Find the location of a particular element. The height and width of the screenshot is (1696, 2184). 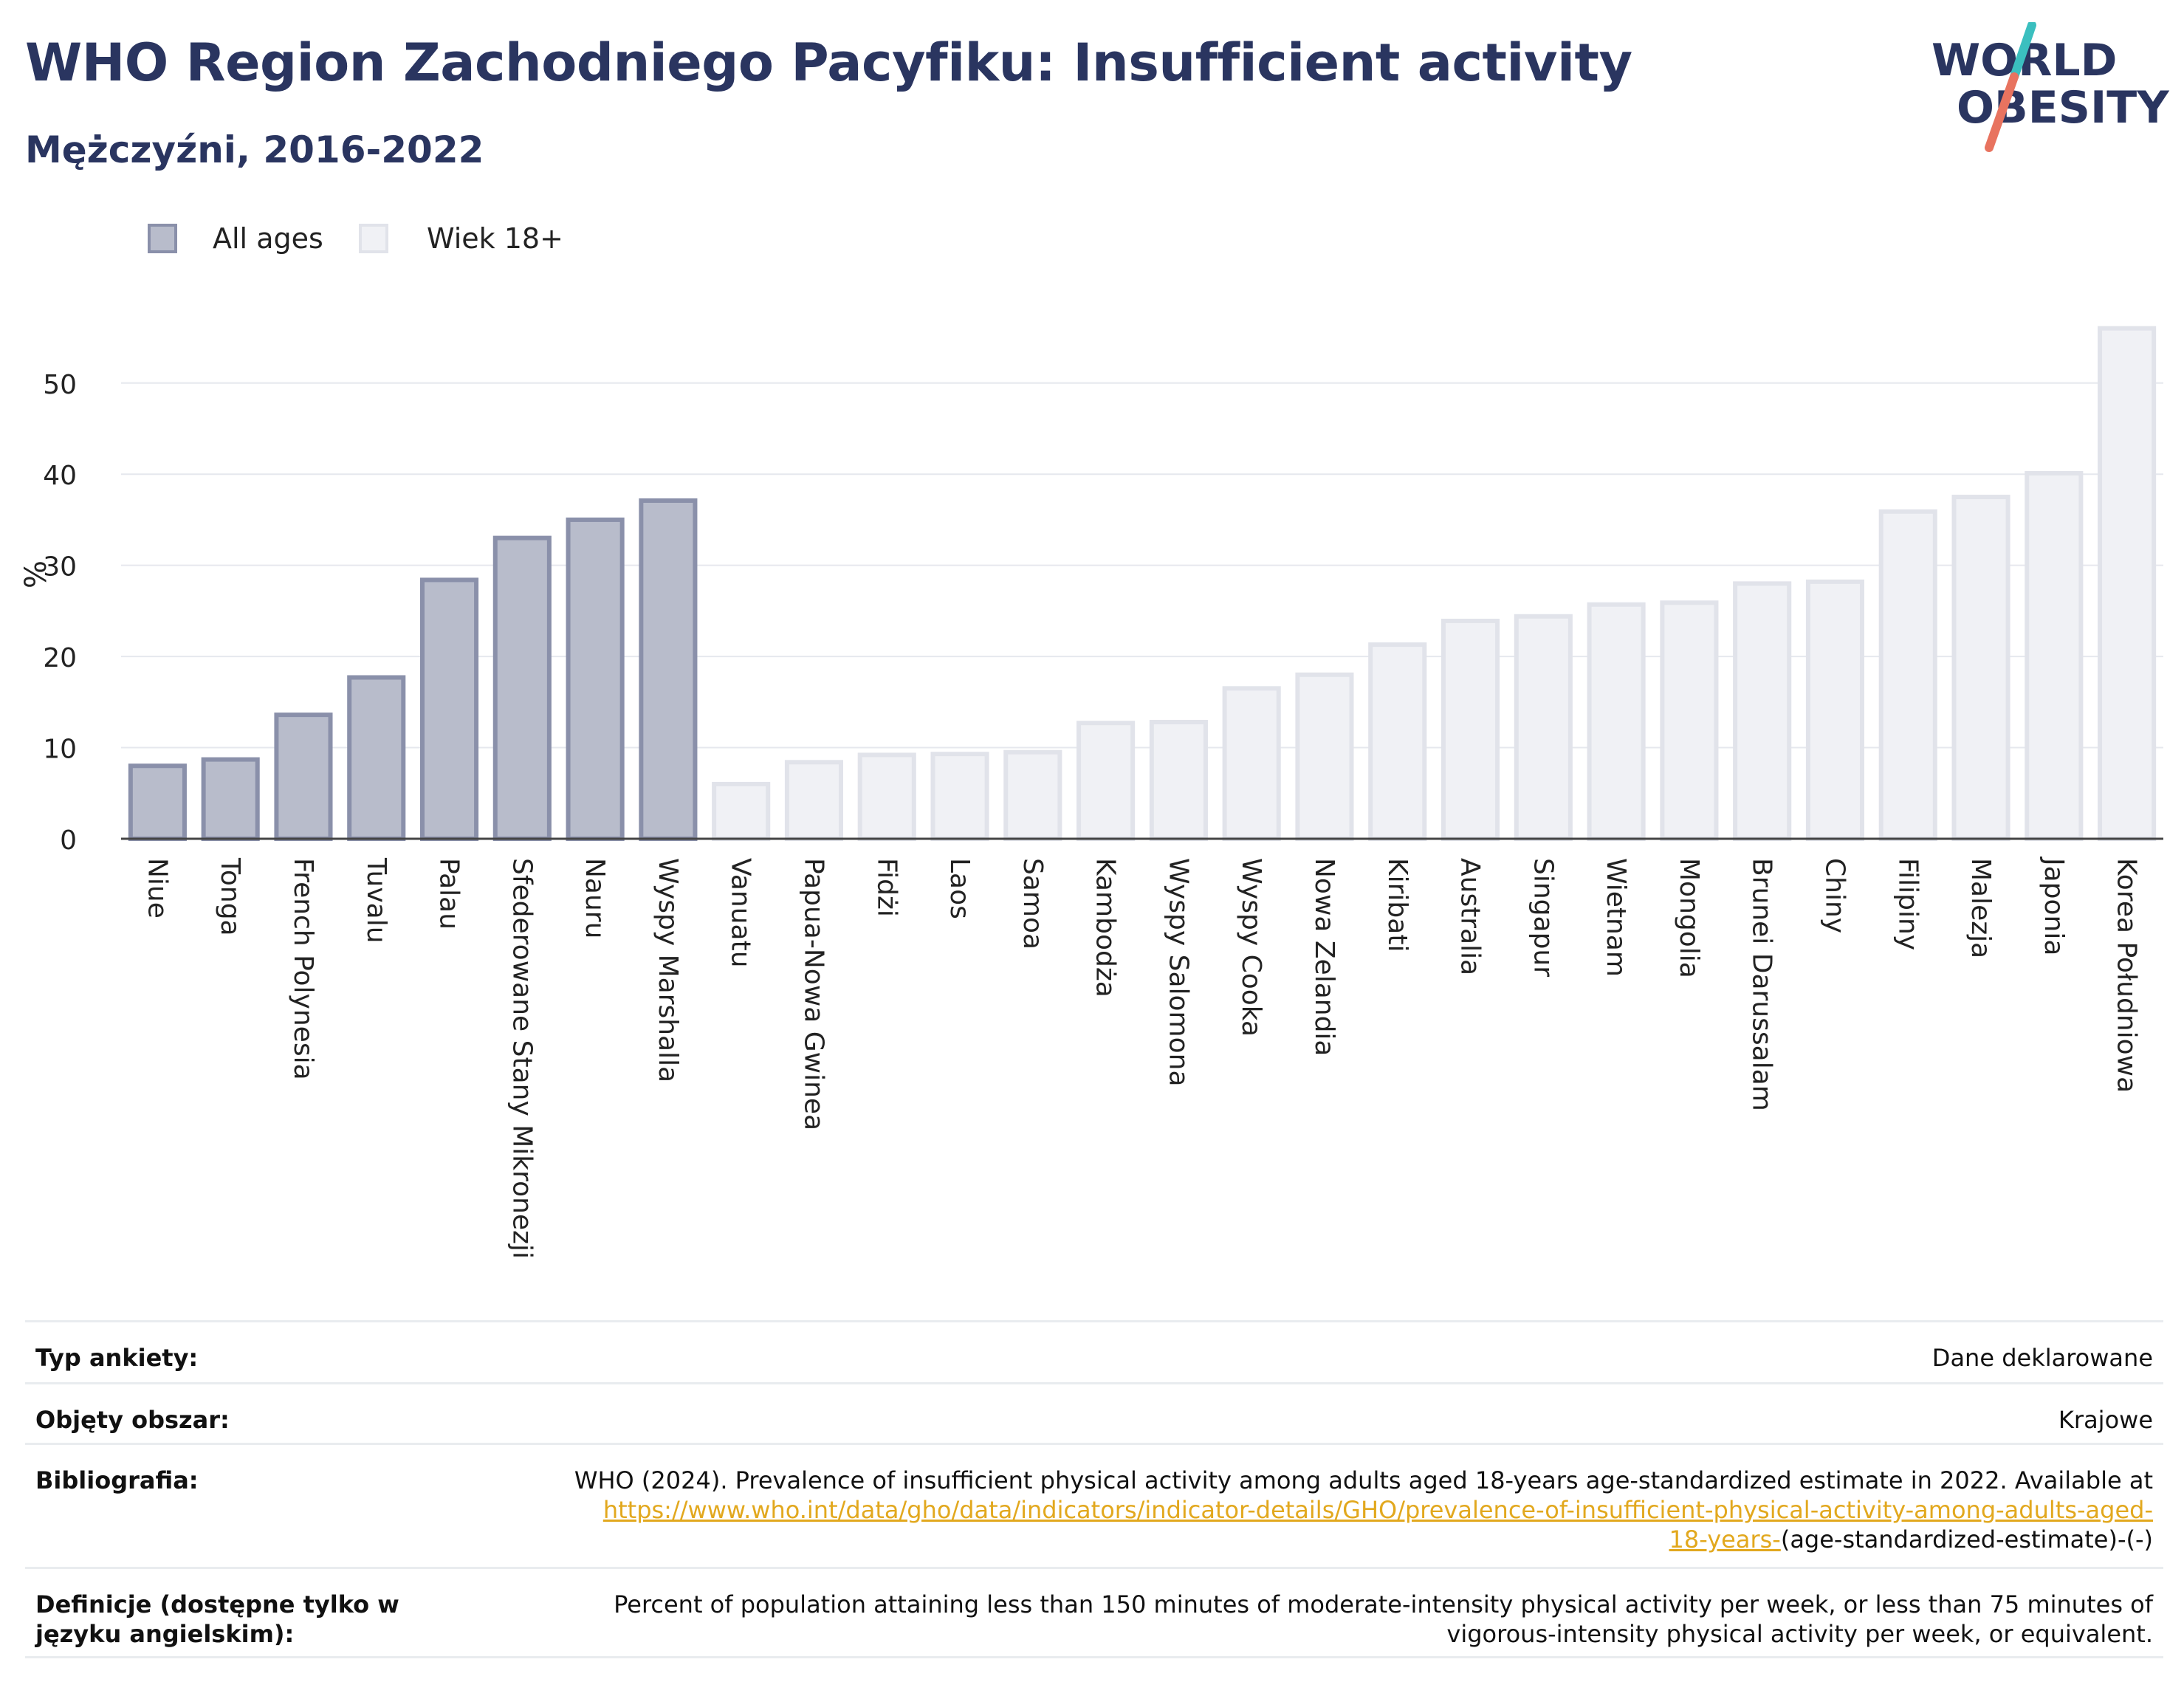

x-tick-label: Laos is located at coordinates (960, 889).